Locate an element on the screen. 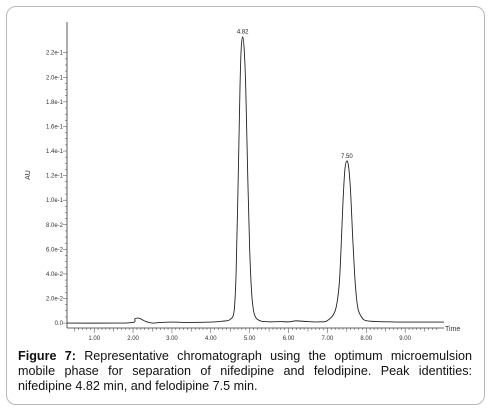 This screenshot has height=413, width=493. caption-label: Figure 7: is located at coordinates (47, 356).